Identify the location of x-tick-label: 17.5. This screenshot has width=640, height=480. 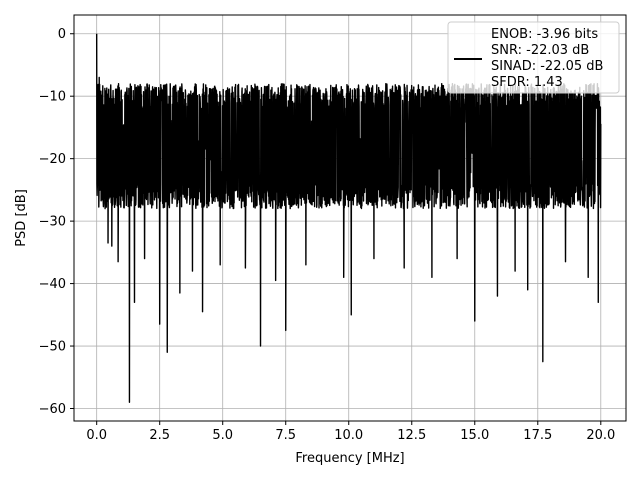
(537, 435).